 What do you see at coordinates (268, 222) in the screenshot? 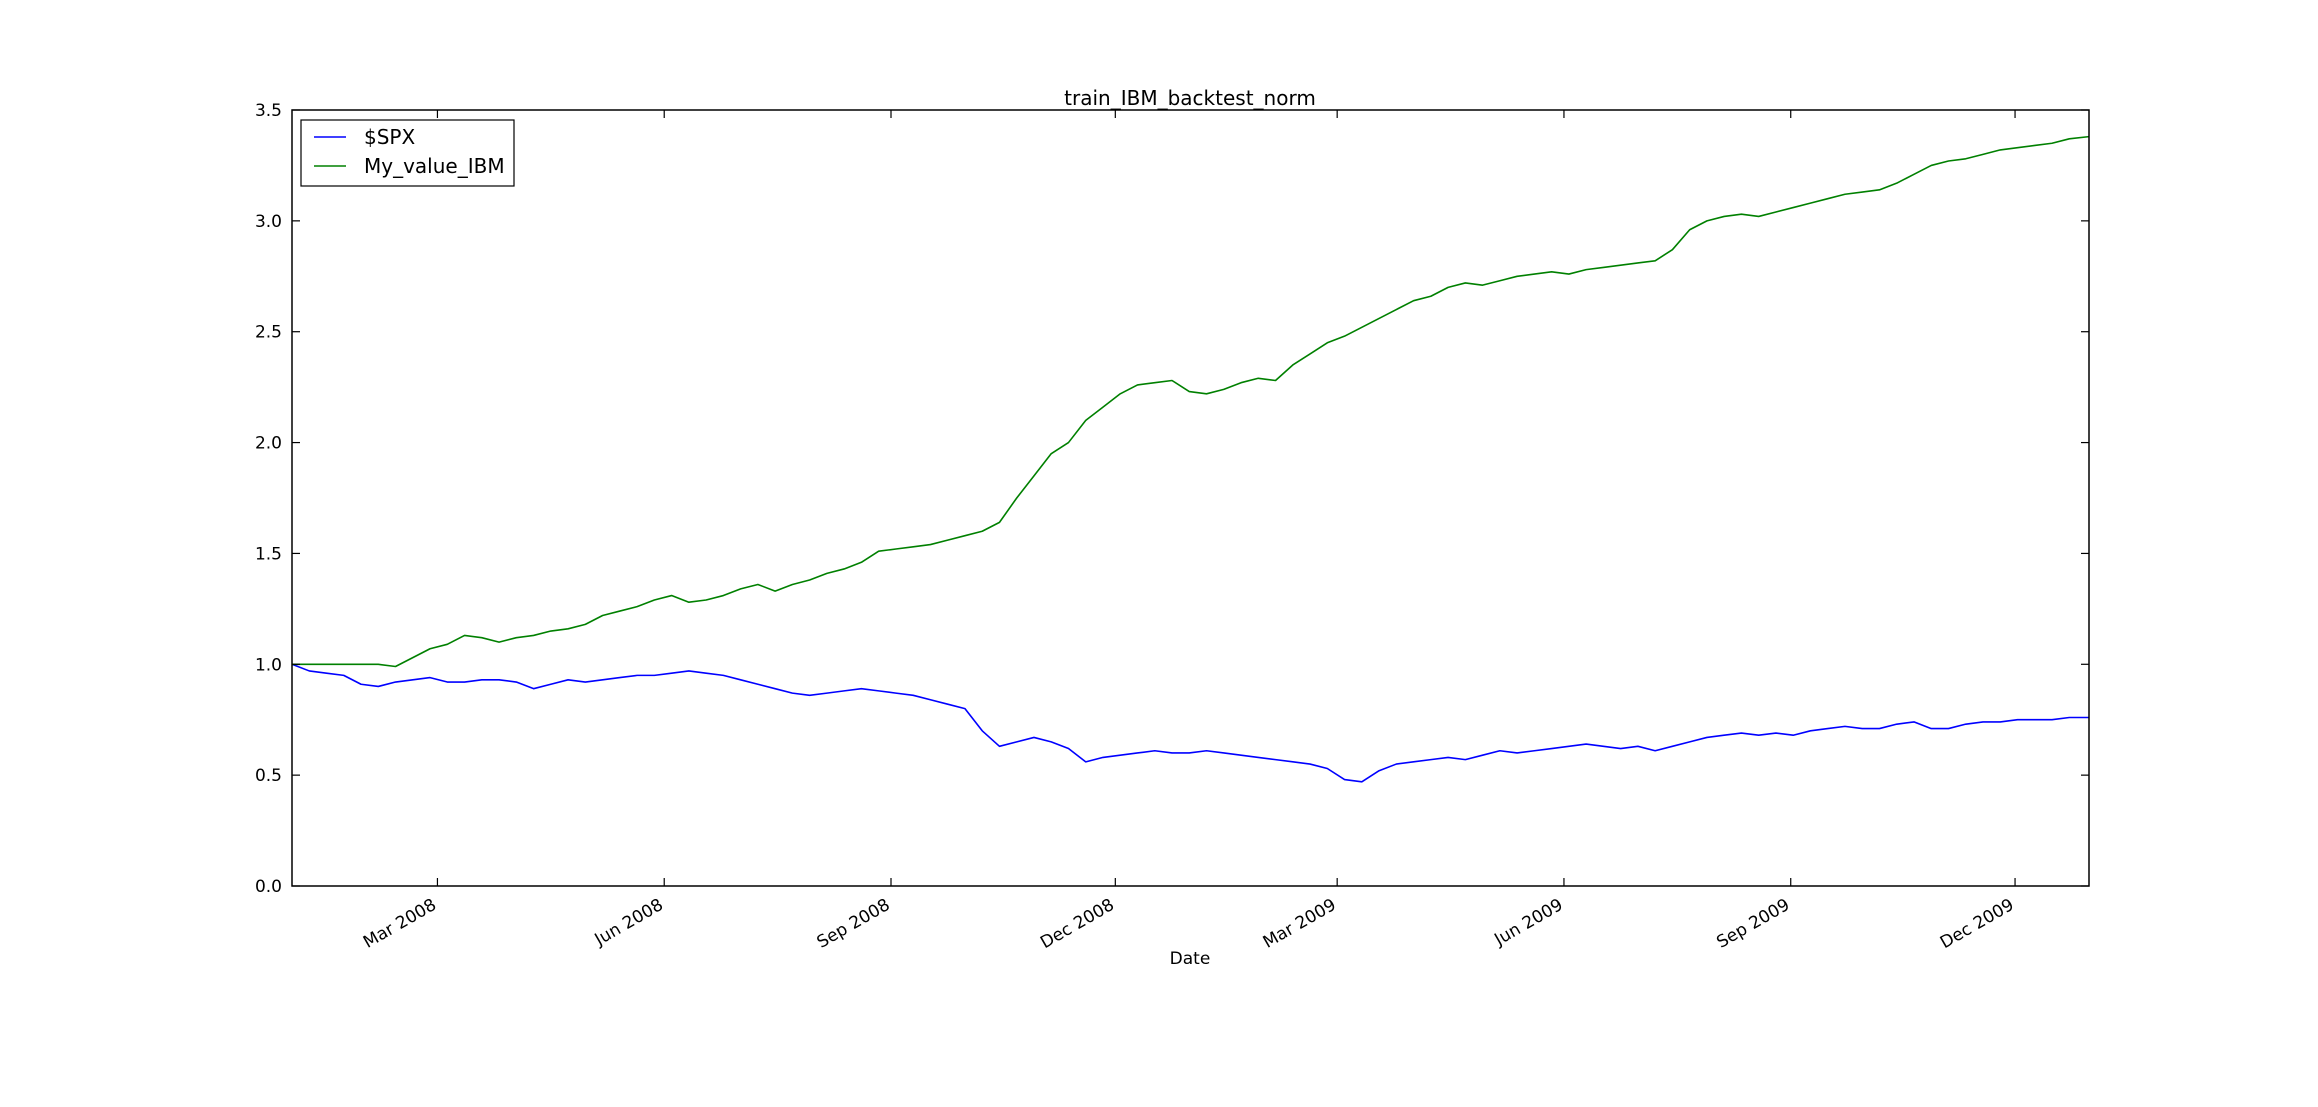
I see `y-tick-label: 3.0` at bounding box center [268, 222].